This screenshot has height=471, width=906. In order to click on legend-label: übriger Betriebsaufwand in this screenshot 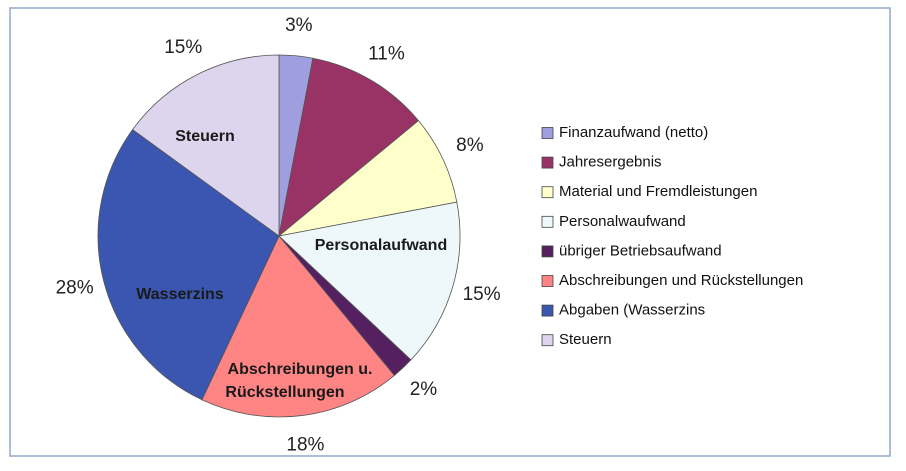, I will do `click(640, 250)`.